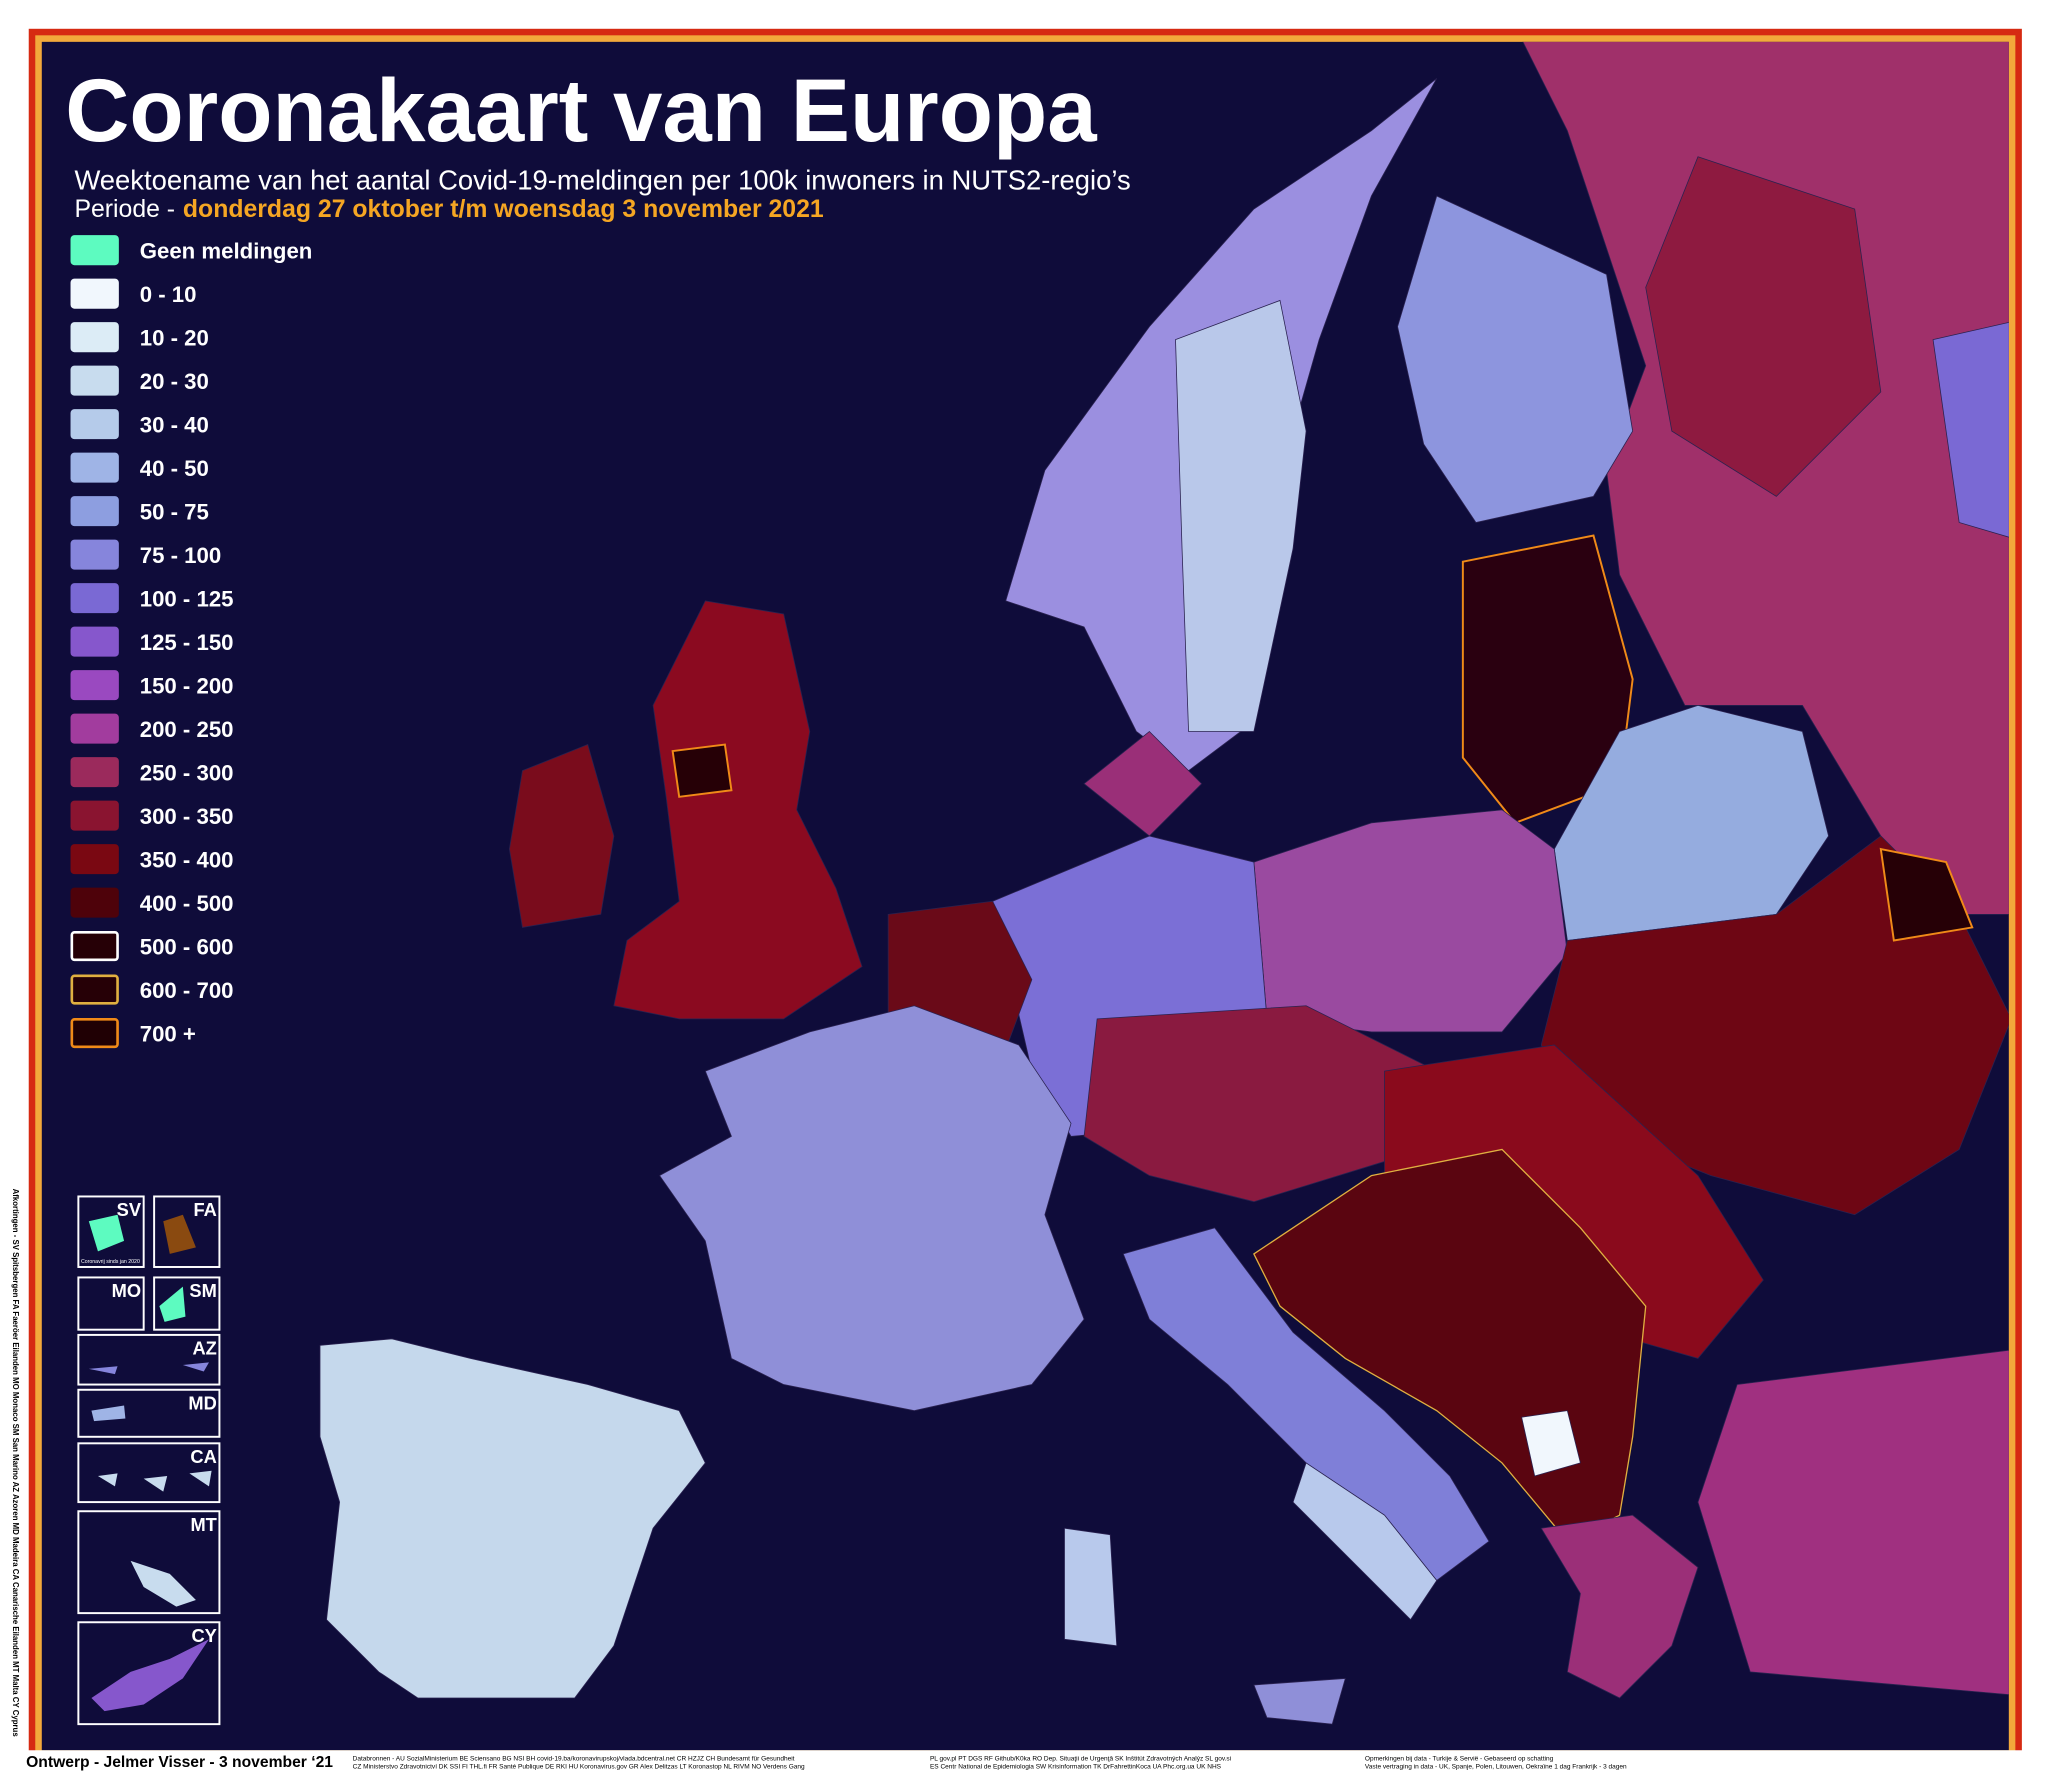 This screenshot has width=2048, height=1772. Describe the element at coordinates (174, 338) in the screenshot. I see `legend-label: 10 - 20` at that location.